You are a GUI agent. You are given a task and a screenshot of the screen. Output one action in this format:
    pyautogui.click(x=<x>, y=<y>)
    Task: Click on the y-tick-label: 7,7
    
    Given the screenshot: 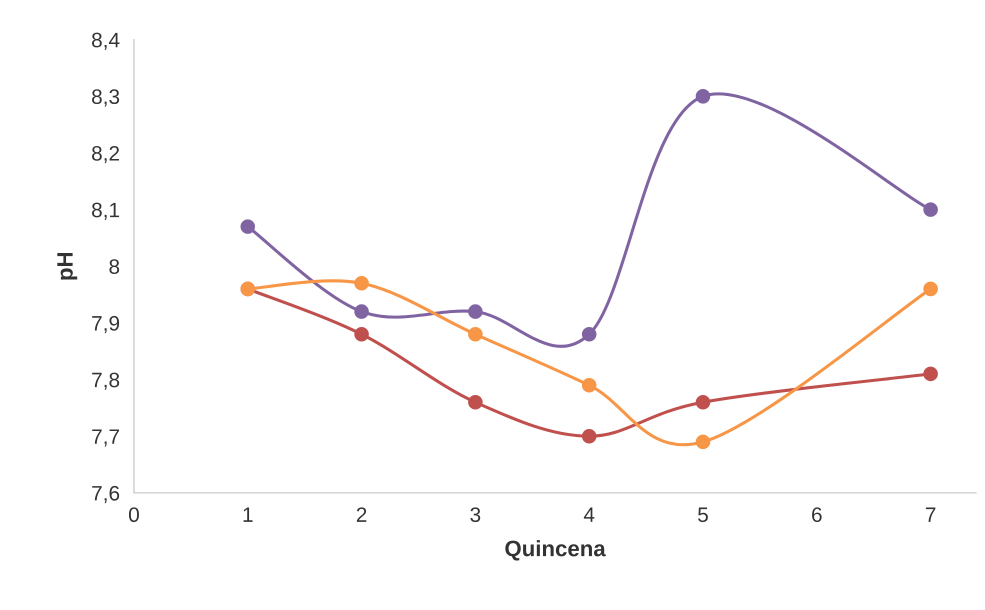 What is the action you would take?
    pyautogui.click(x=106, y=437)
    